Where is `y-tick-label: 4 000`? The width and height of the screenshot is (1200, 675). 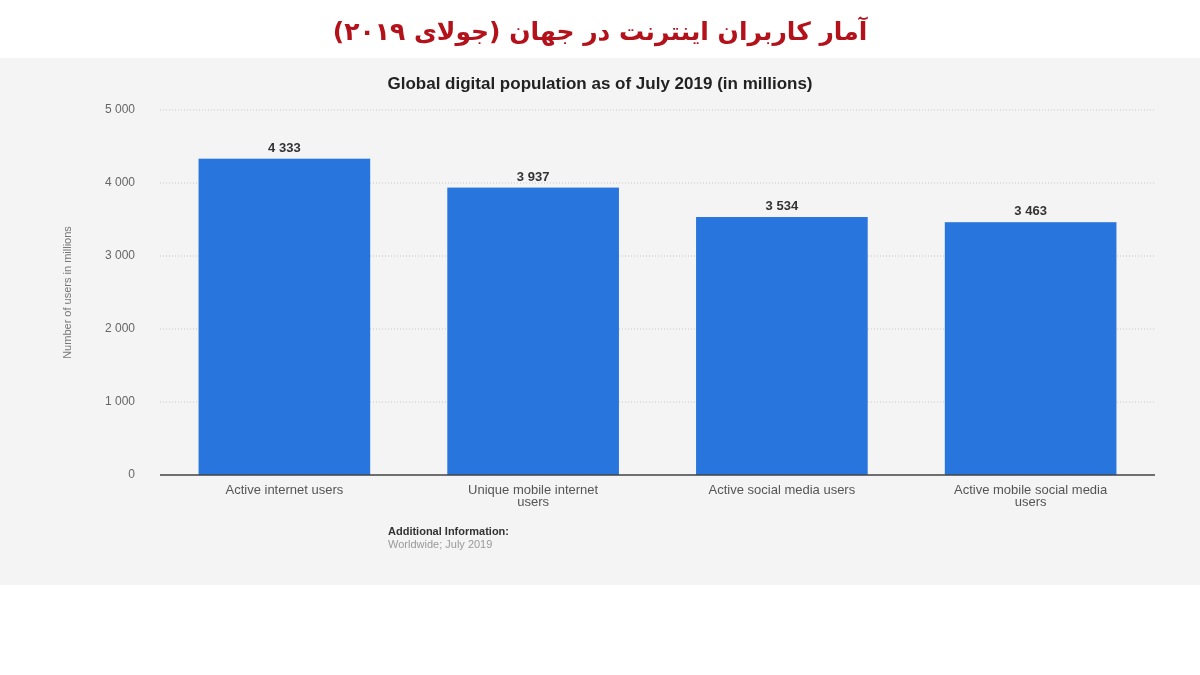
y-tick-label: 4 000 is located at coordinates (120, 182).